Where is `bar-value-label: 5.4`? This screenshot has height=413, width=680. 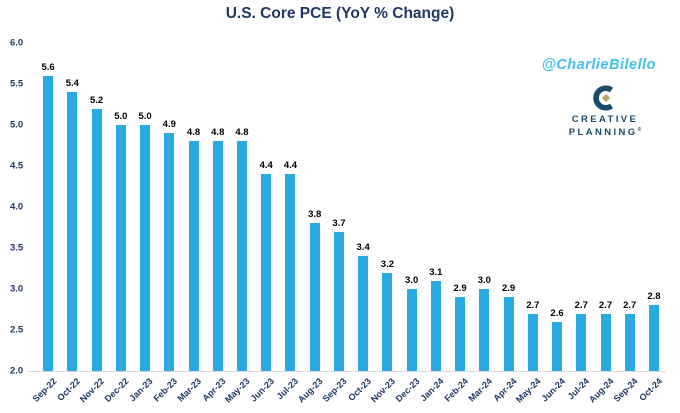 bar-value-label: 5.4 is located at coordinates (72, 84).